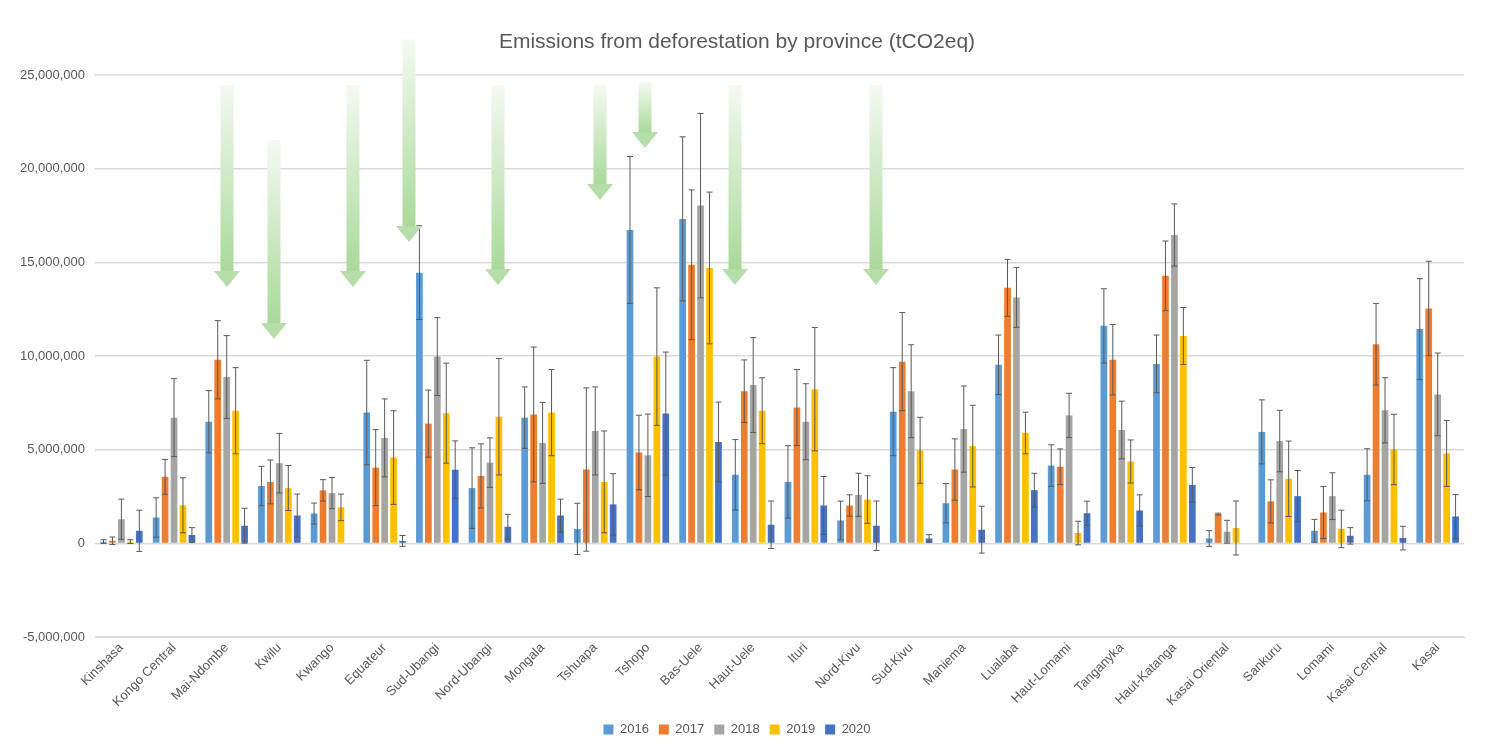  Describe the element at coordinates (54, 636) in the screenshot. I see `y-tick-label: -5,000,000` at that location.